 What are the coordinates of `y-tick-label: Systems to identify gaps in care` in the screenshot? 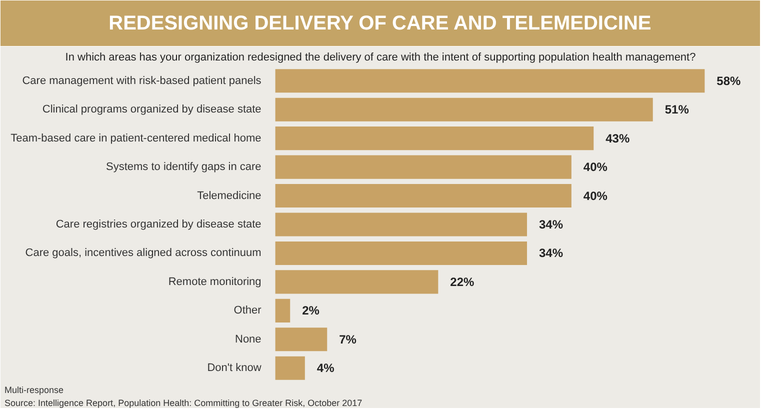 It's located at (184, 167).